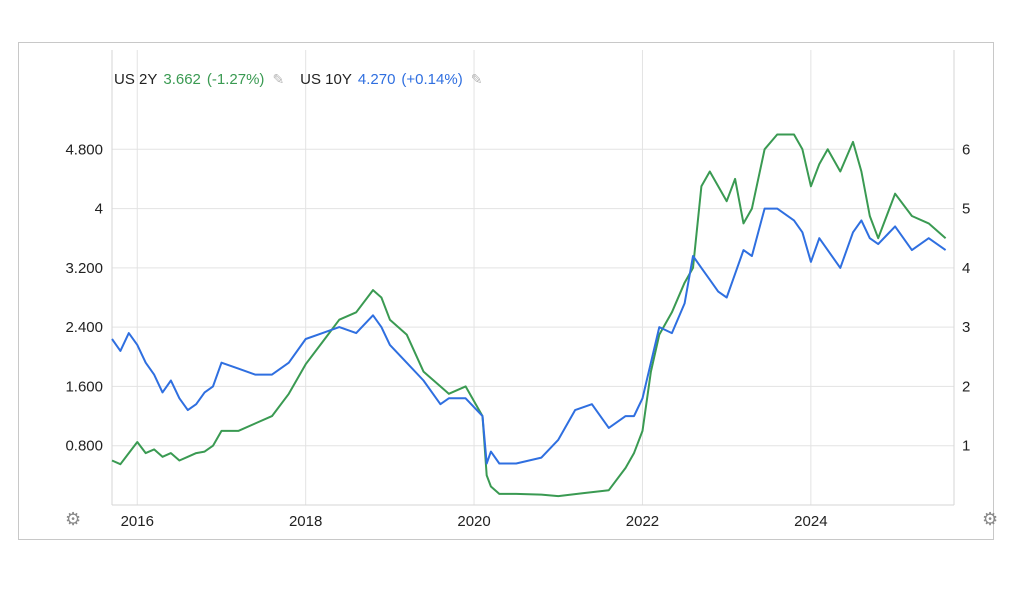 This screenshot has width=1024, height=608. I want to click on x-axis-tick-label: 2022, so click(642, 521).